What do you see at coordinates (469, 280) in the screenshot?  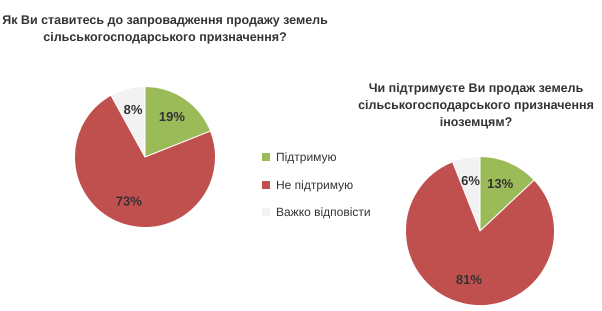 I see `data-label: 81%` at bounding box center [469, 280].